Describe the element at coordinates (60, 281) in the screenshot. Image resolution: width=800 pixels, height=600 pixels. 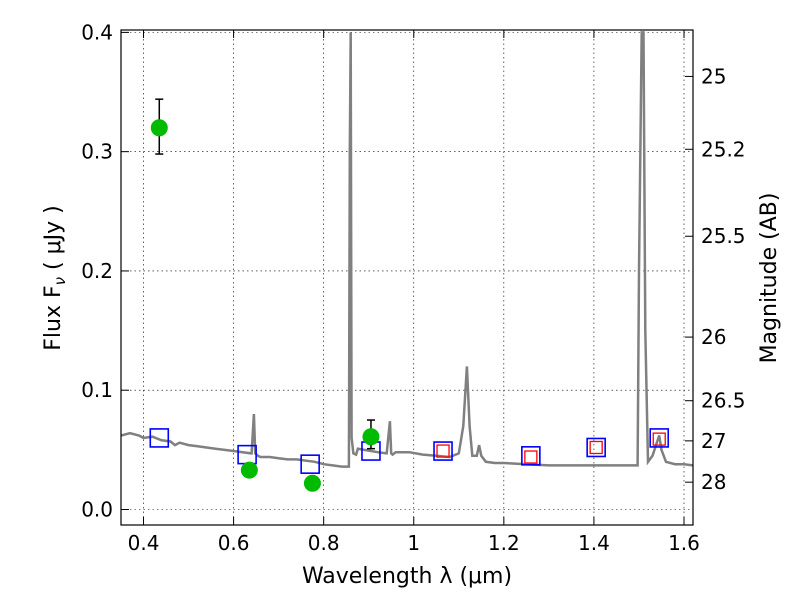
I see `y-axis-label-subscript: ν` at that location.